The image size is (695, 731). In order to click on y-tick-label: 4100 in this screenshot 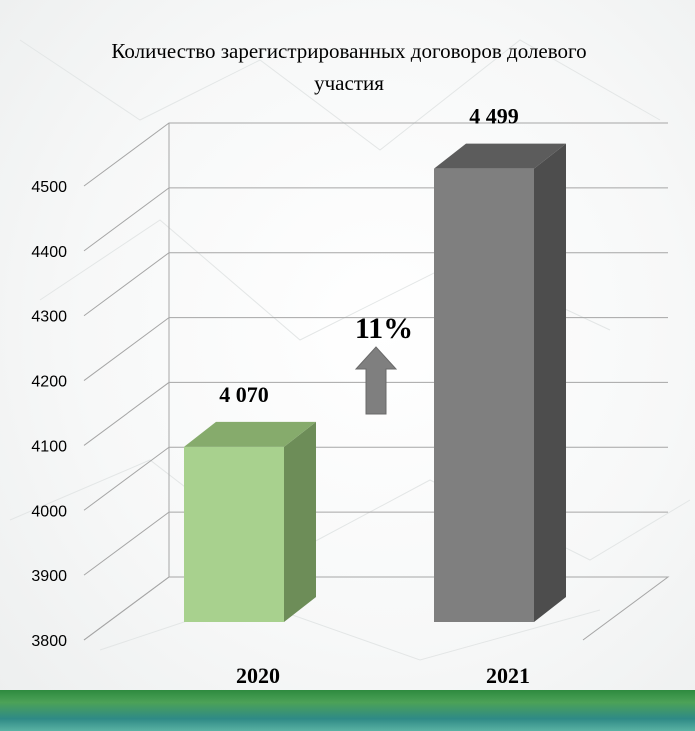, I will do `click(49, 446)`.